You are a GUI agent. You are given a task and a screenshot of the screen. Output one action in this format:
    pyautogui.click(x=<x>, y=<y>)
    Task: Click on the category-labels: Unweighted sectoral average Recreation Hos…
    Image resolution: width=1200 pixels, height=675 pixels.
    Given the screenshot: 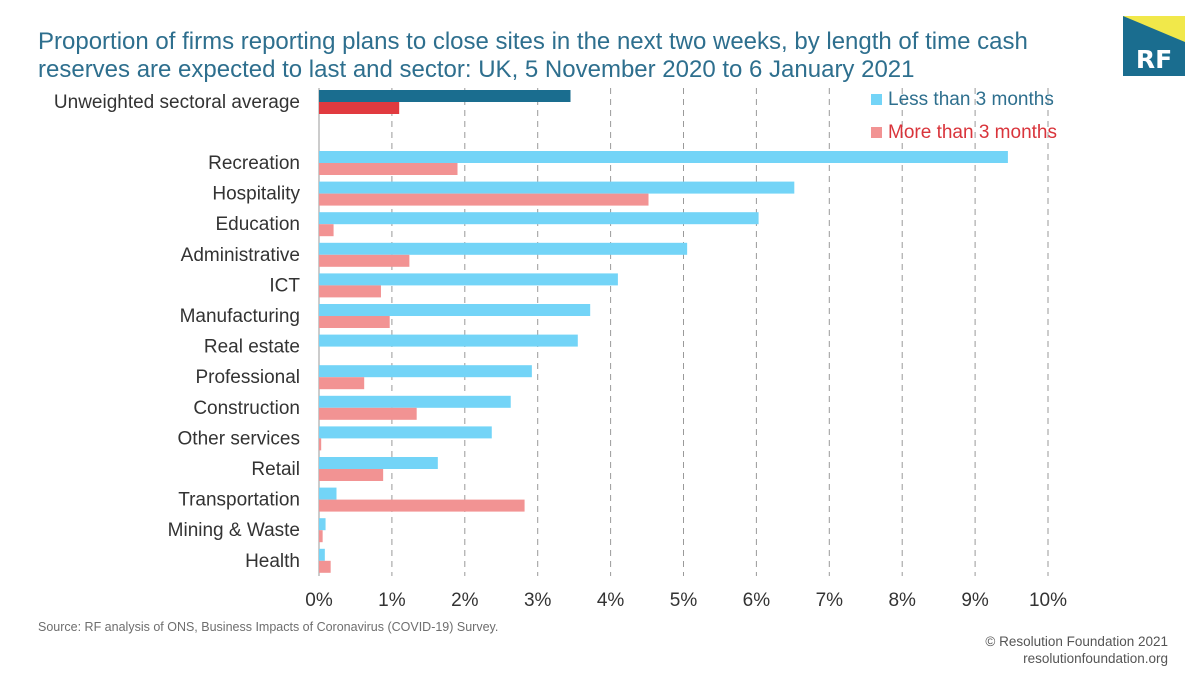 What is the action you would take?
    pyautogui.click(x=177, y=332)
    